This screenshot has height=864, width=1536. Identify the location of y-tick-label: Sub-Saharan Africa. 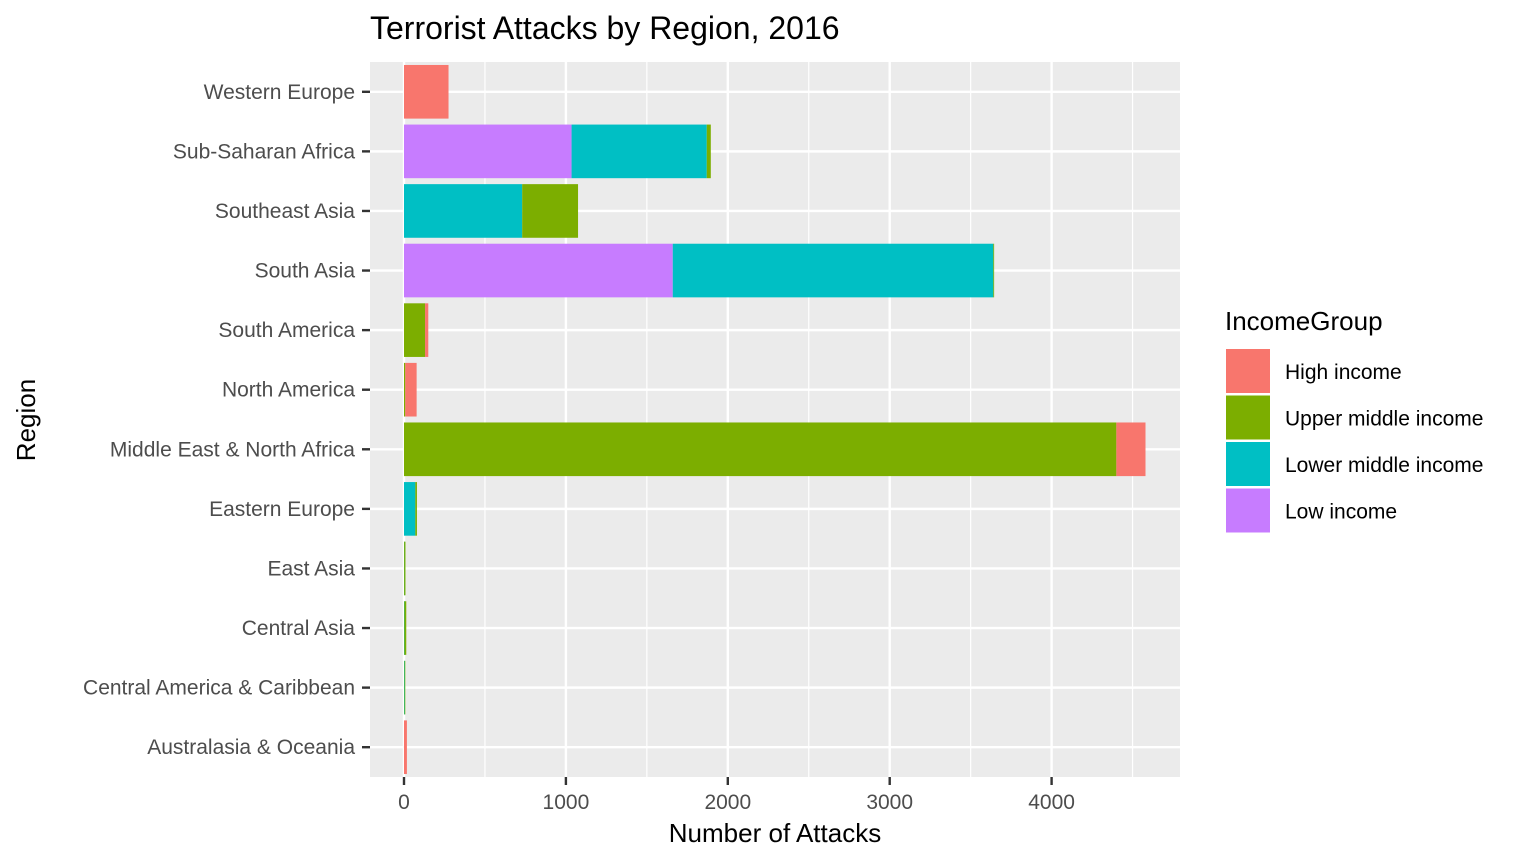
(264, 151).